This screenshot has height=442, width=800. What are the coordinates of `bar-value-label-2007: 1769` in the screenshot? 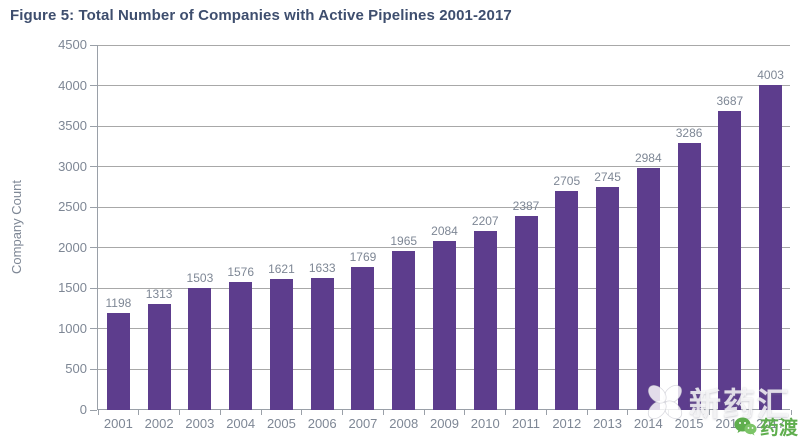 It's located at (363, 256).